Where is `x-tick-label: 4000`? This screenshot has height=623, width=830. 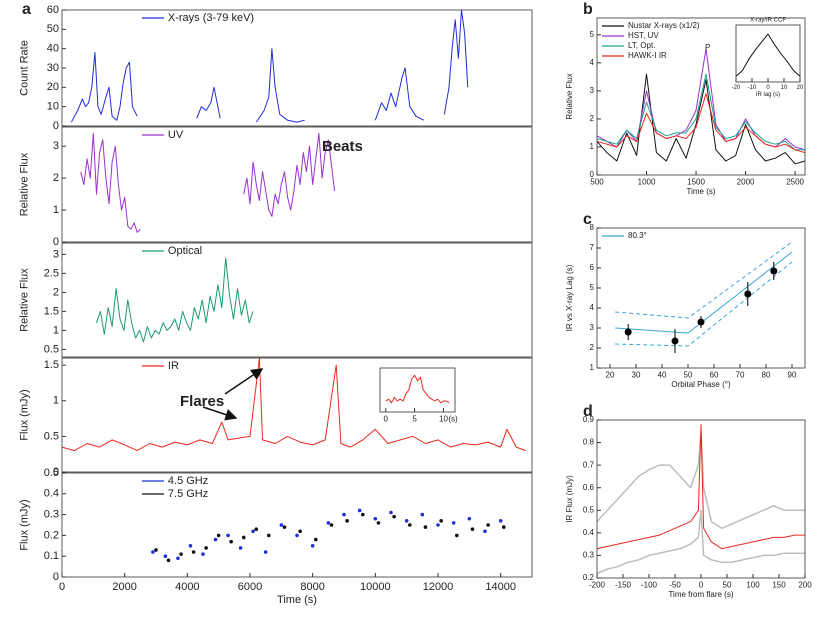
x-tick-label: 4000 is located at coordinates (187, 587).